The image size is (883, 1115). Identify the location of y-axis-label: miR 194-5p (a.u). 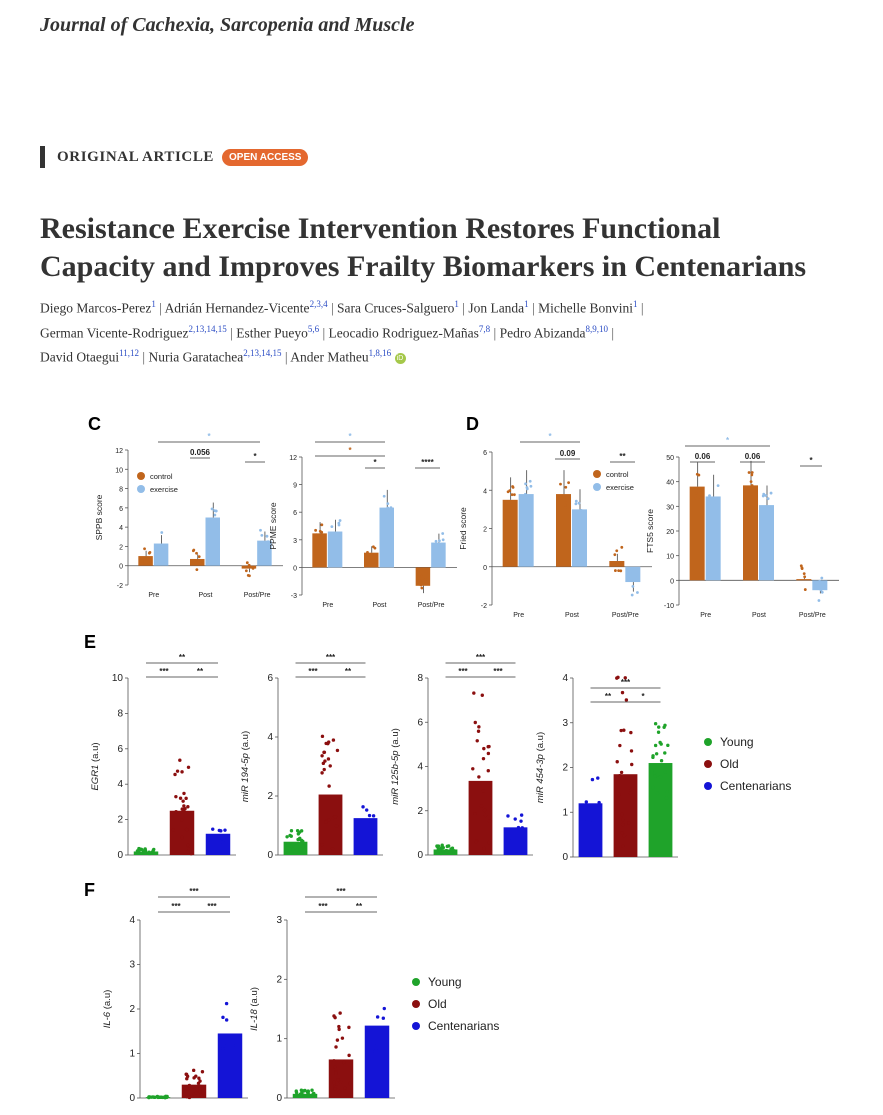
(245, 766).